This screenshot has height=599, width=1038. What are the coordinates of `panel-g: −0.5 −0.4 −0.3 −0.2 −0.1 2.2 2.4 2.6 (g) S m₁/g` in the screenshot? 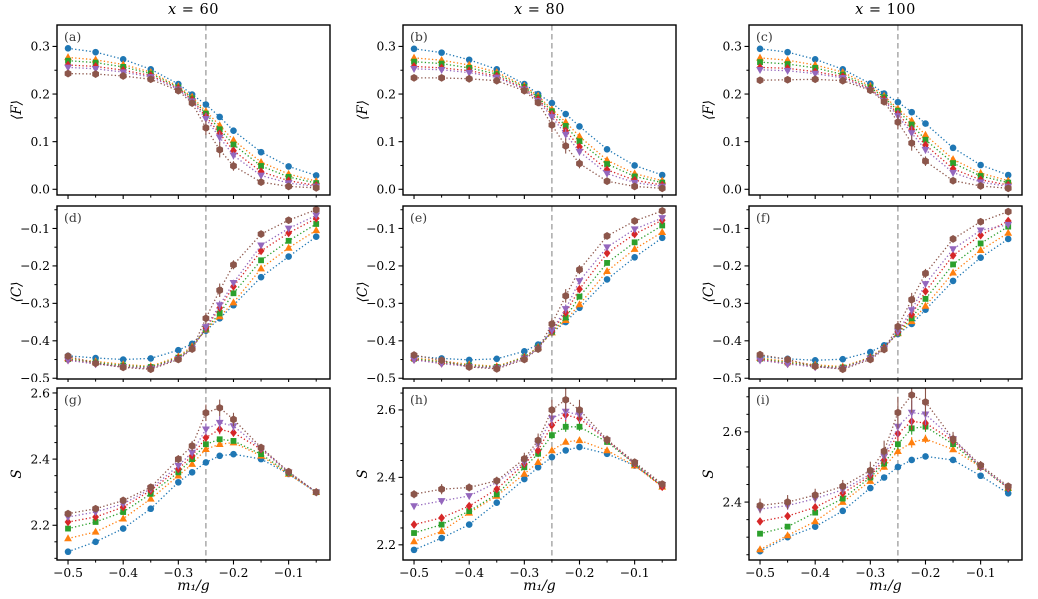 It's located at (173, 490).